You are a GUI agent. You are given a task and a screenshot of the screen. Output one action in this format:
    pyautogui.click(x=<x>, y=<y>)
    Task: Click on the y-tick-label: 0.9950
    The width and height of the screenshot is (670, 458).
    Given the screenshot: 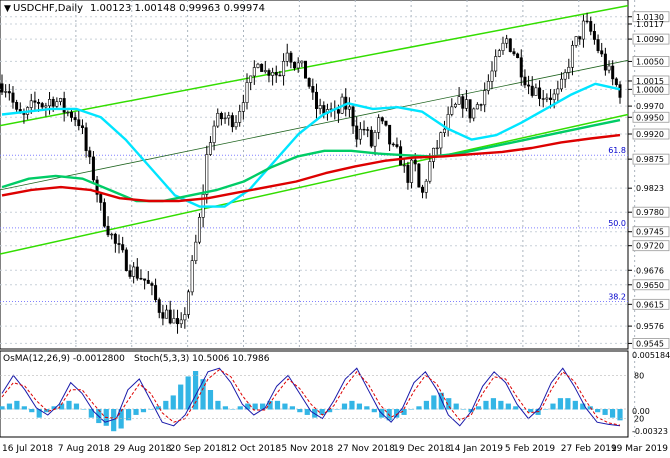 What is the action you would take?
    pyautogui.click(x=650, y=117)
    